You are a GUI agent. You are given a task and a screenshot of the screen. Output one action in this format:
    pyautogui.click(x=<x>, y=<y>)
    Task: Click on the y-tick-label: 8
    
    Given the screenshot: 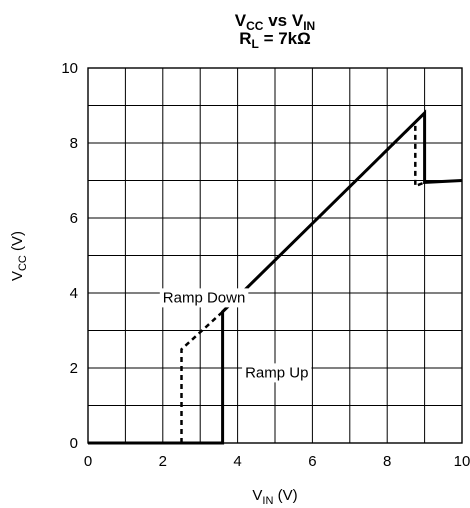 What is the action you would take?
    pyautogui.click(x=74, y=143)
    